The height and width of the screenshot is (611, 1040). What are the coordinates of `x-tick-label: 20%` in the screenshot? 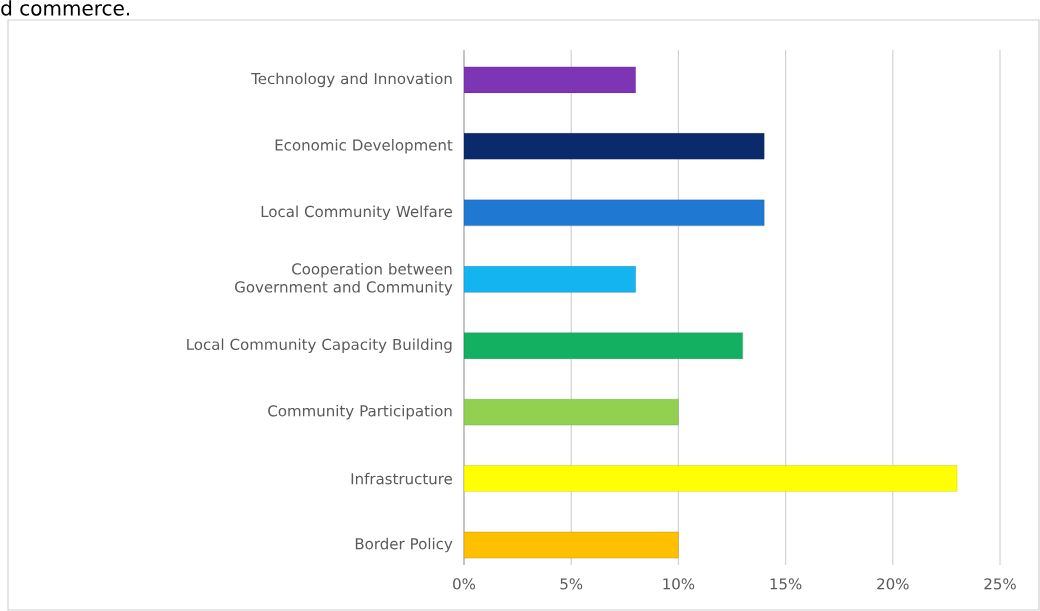 It's located at (893, 584).